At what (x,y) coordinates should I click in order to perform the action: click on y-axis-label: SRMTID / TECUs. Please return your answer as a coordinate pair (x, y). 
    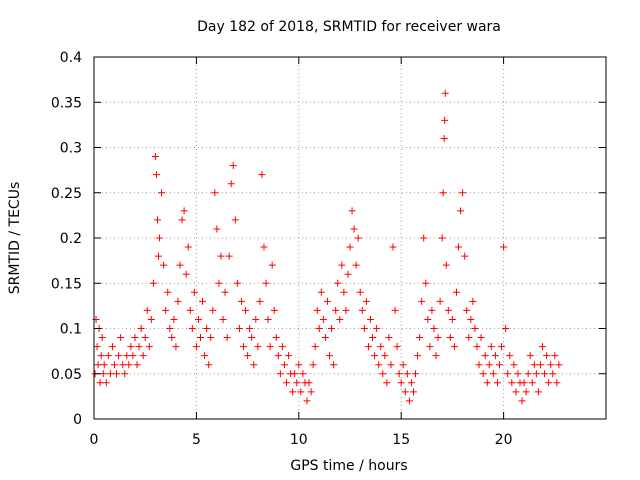
    Looking at the image, I should click on (15, 238).